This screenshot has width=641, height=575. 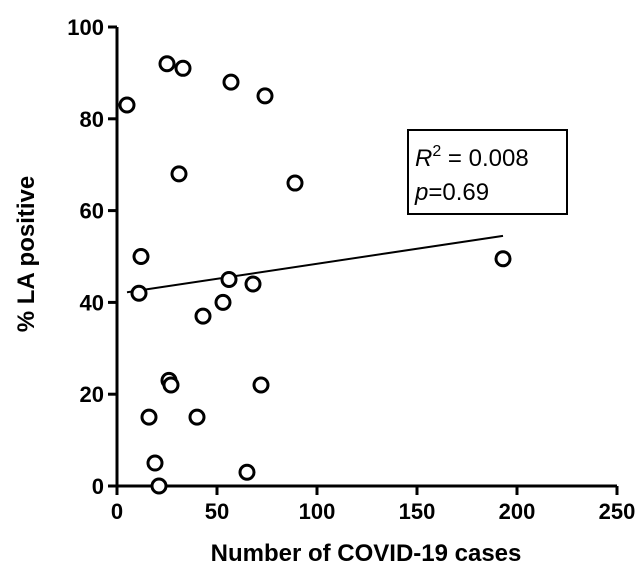 What do you see at coordinates (92, 211) in the screenshot?
I see `y-tick-label: 60` at bounding box center [92, 211].